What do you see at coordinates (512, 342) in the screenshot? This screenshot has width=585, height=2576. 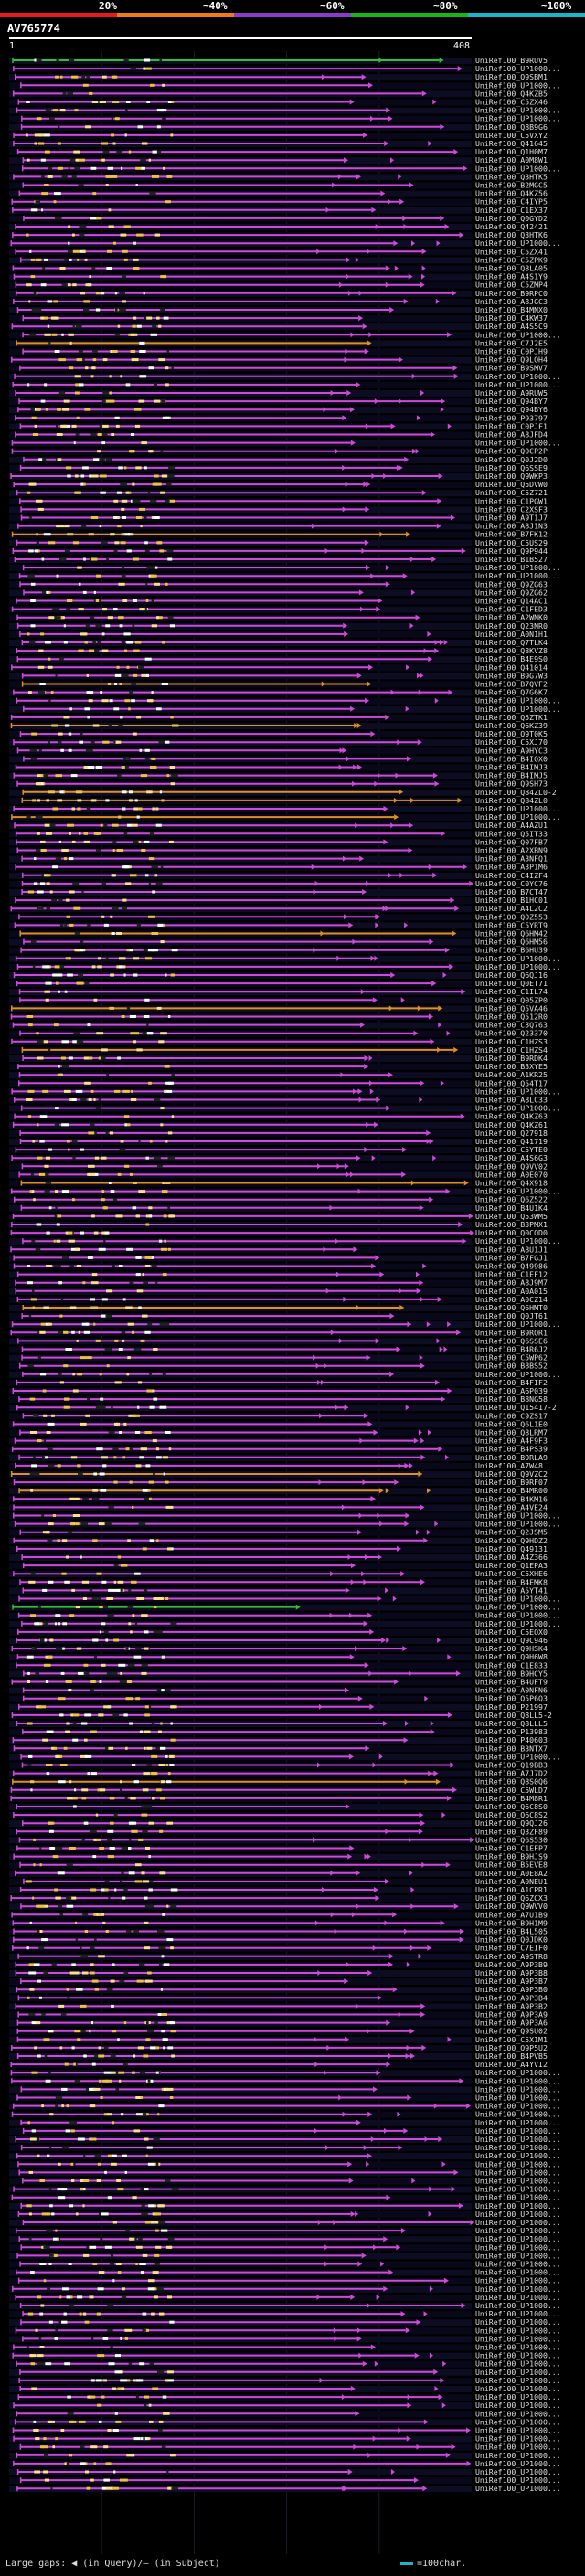 I see `hit-label: UniRef100_C7J2E5` at bounding box center [512, 342].